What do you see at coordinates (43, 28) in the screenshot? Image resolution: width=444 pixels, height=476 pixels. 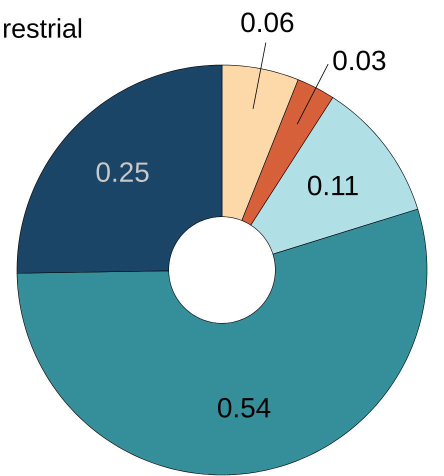 I see `text: restrial` at bounding box center [43, 28].